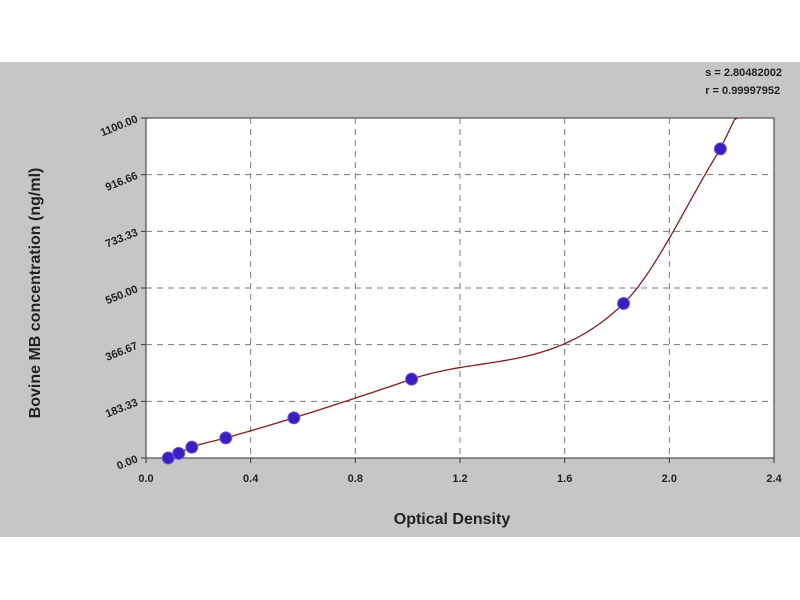 The width and height of the screenshot is (800, 600). Describe the element at coordinates (122, 239) in the screenshot. I see `y-tick-label-4: 733.33` at that location.